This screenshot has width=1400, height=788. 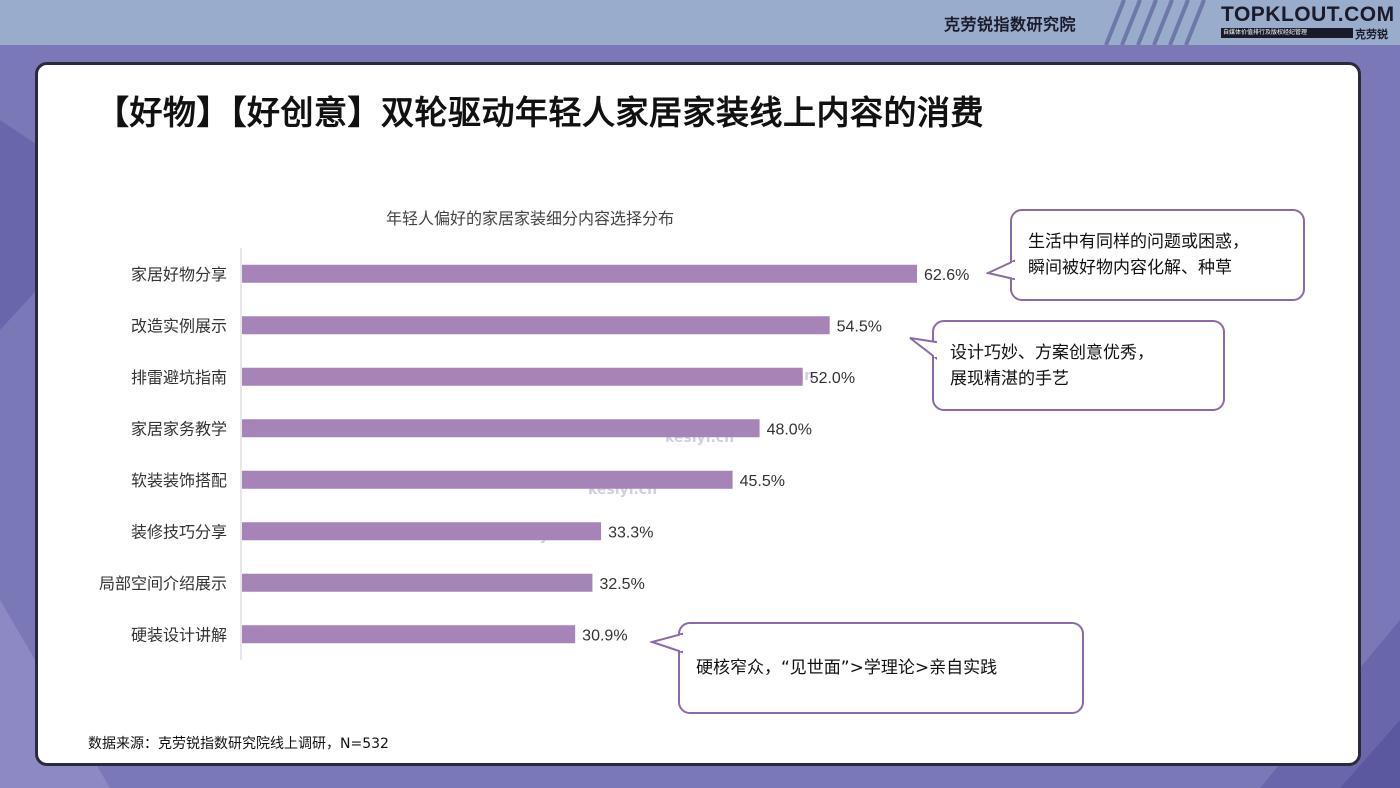 What do you see at coordinates (1287, 33) in the screenshot?
I see `brand-logo-subtitle: 自媒体价值排行及版权经纪管理` at bounding box center [1287, 33].